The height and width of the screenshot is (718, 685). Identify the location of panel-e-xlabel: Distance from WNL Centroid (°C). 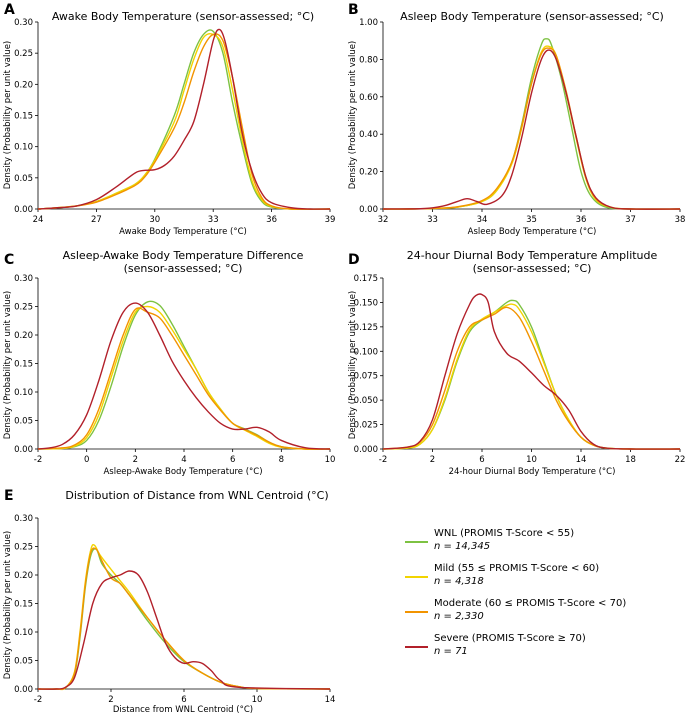
(183, 710).